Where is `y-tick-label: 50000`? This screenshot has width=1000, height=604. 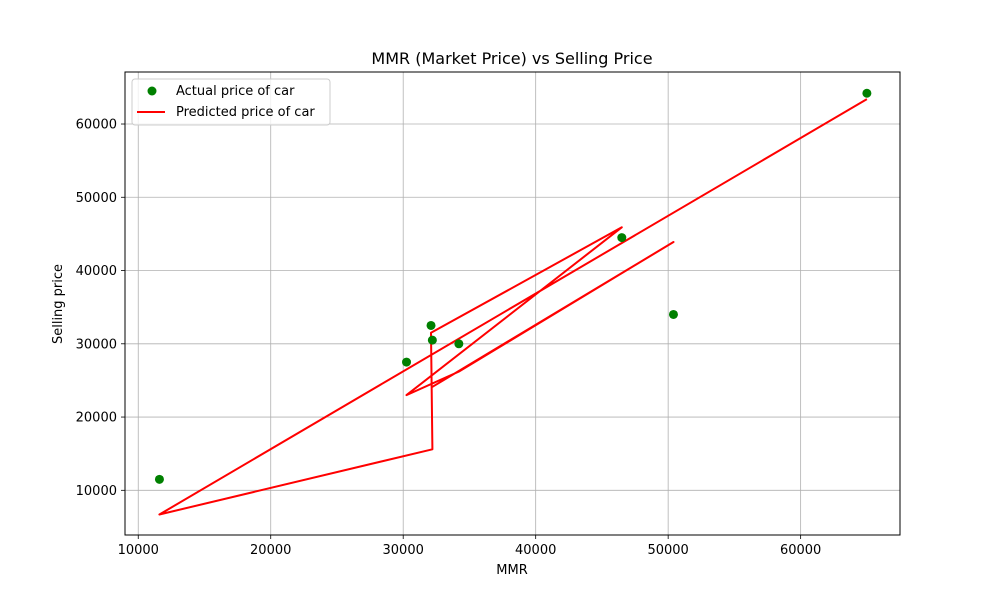
y-tick-label: 50000 is located at coordinates (96, 198).